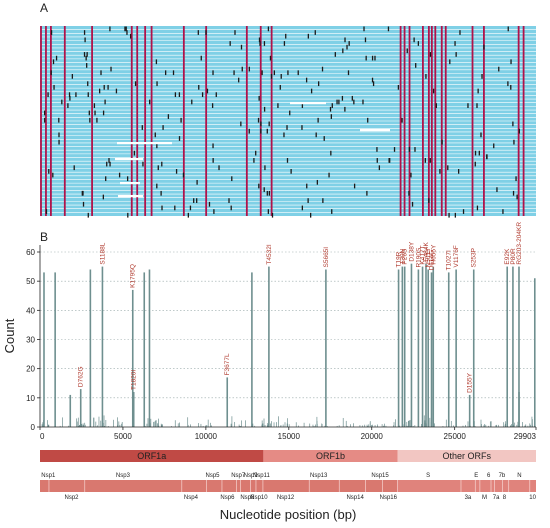 This screenshot has height=528, width=550. Describe the element at coordinates (330, 456) in the screenshot. I see `orf-label: ORF1b` at that location.